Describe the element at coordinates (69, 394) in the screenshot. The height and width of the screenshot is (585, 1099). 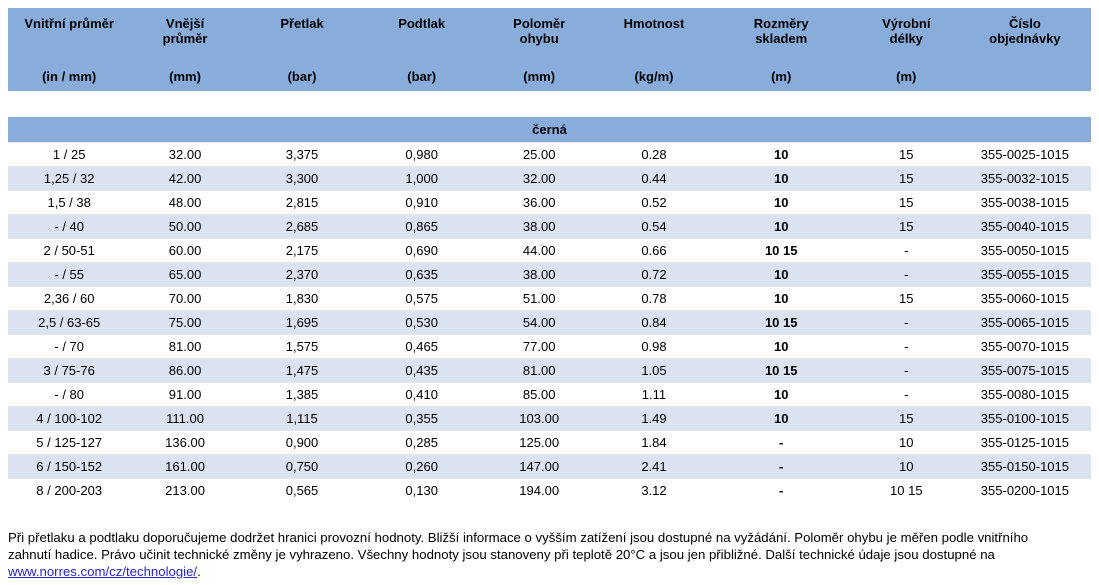
I see `cell: - / 80` at that location.